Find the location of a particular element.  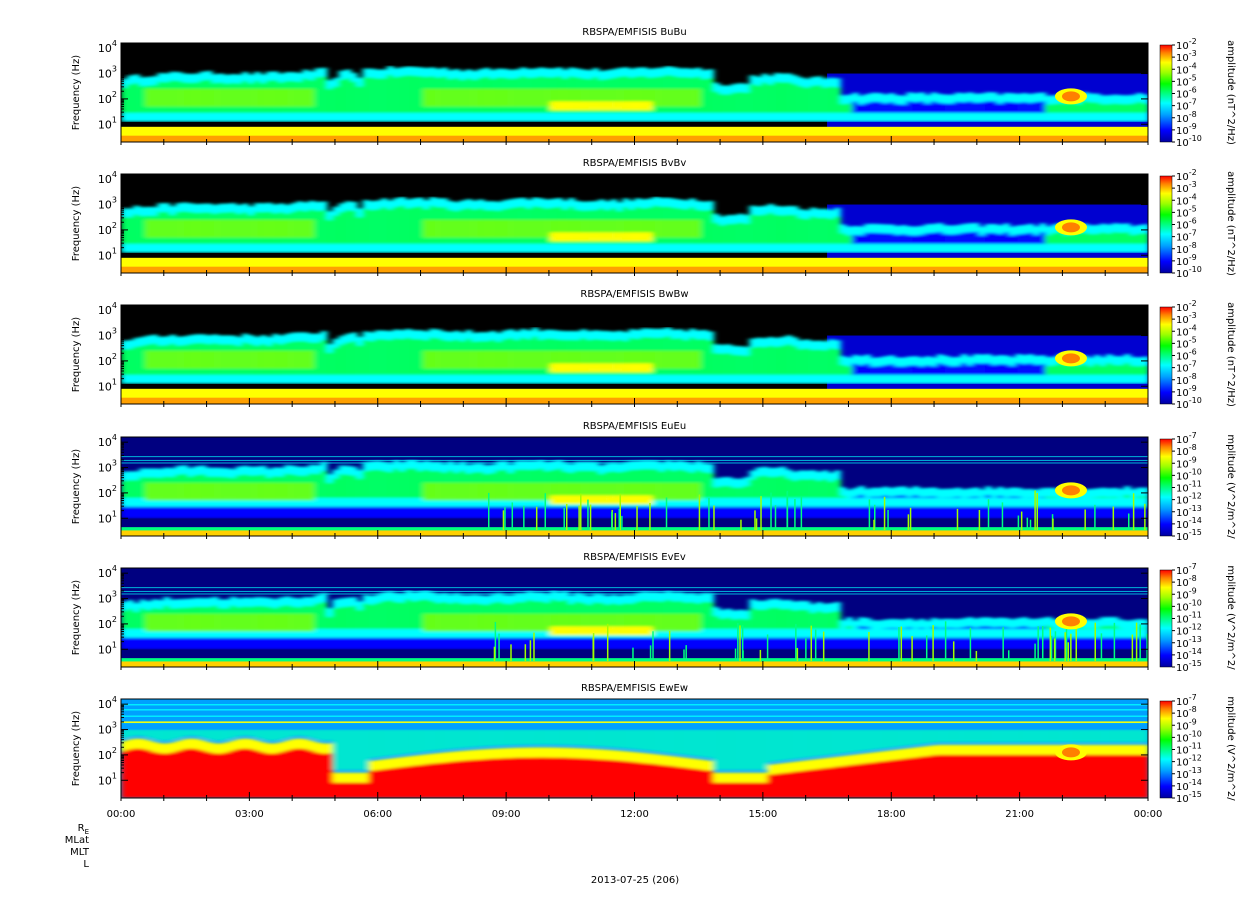

ephemeris-label-mlat: MLat is located at coordinates (76, 840).